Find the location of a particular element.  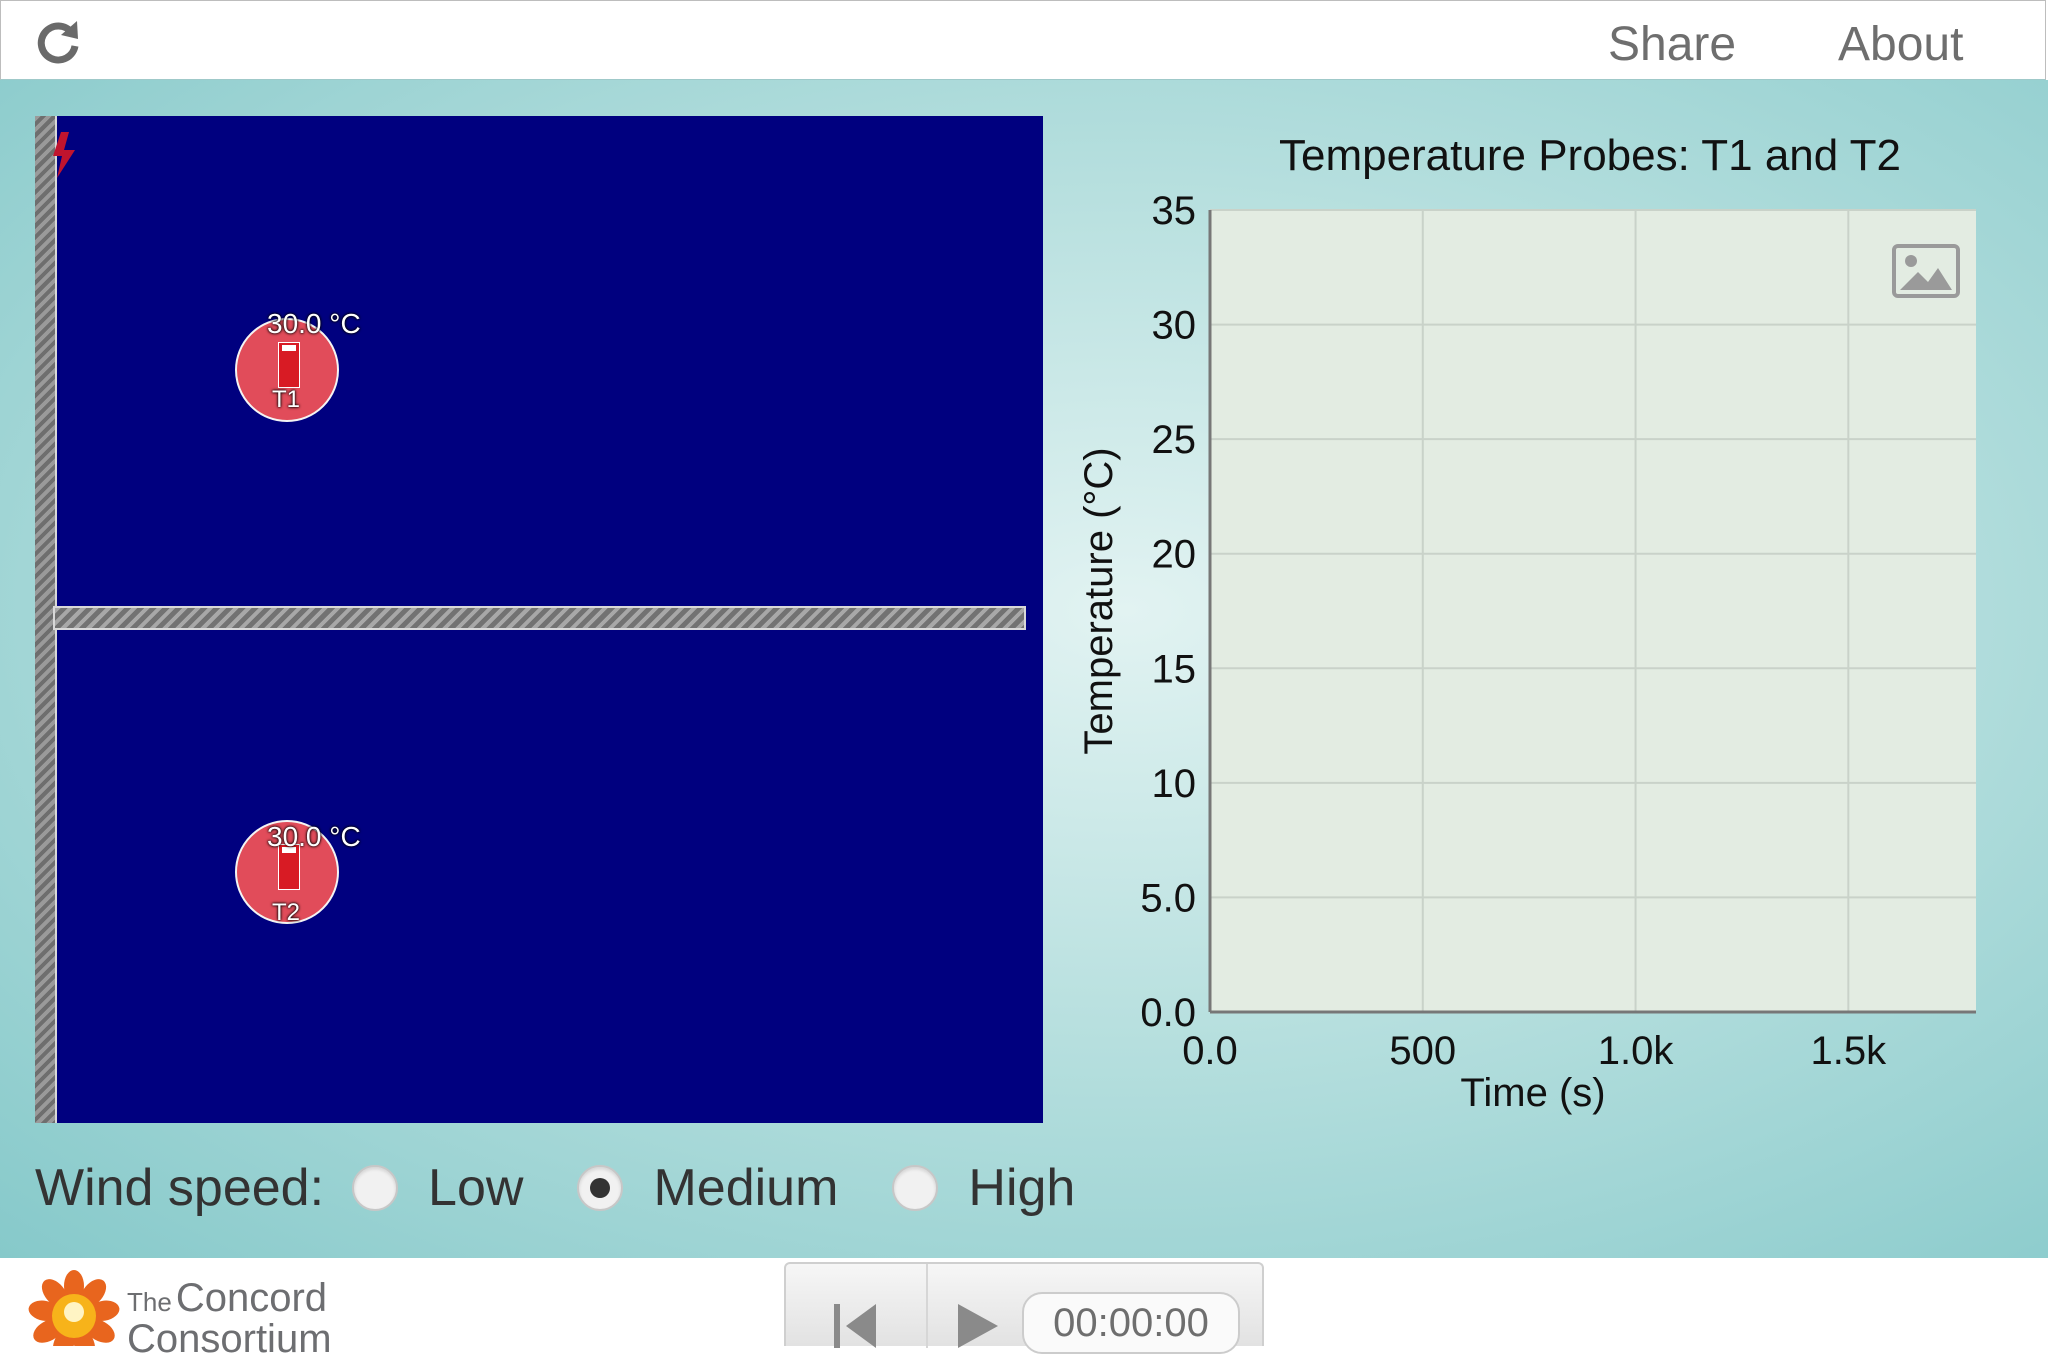

probe-t1-reading: 30.0 °C is located at coordinates (314, 323).